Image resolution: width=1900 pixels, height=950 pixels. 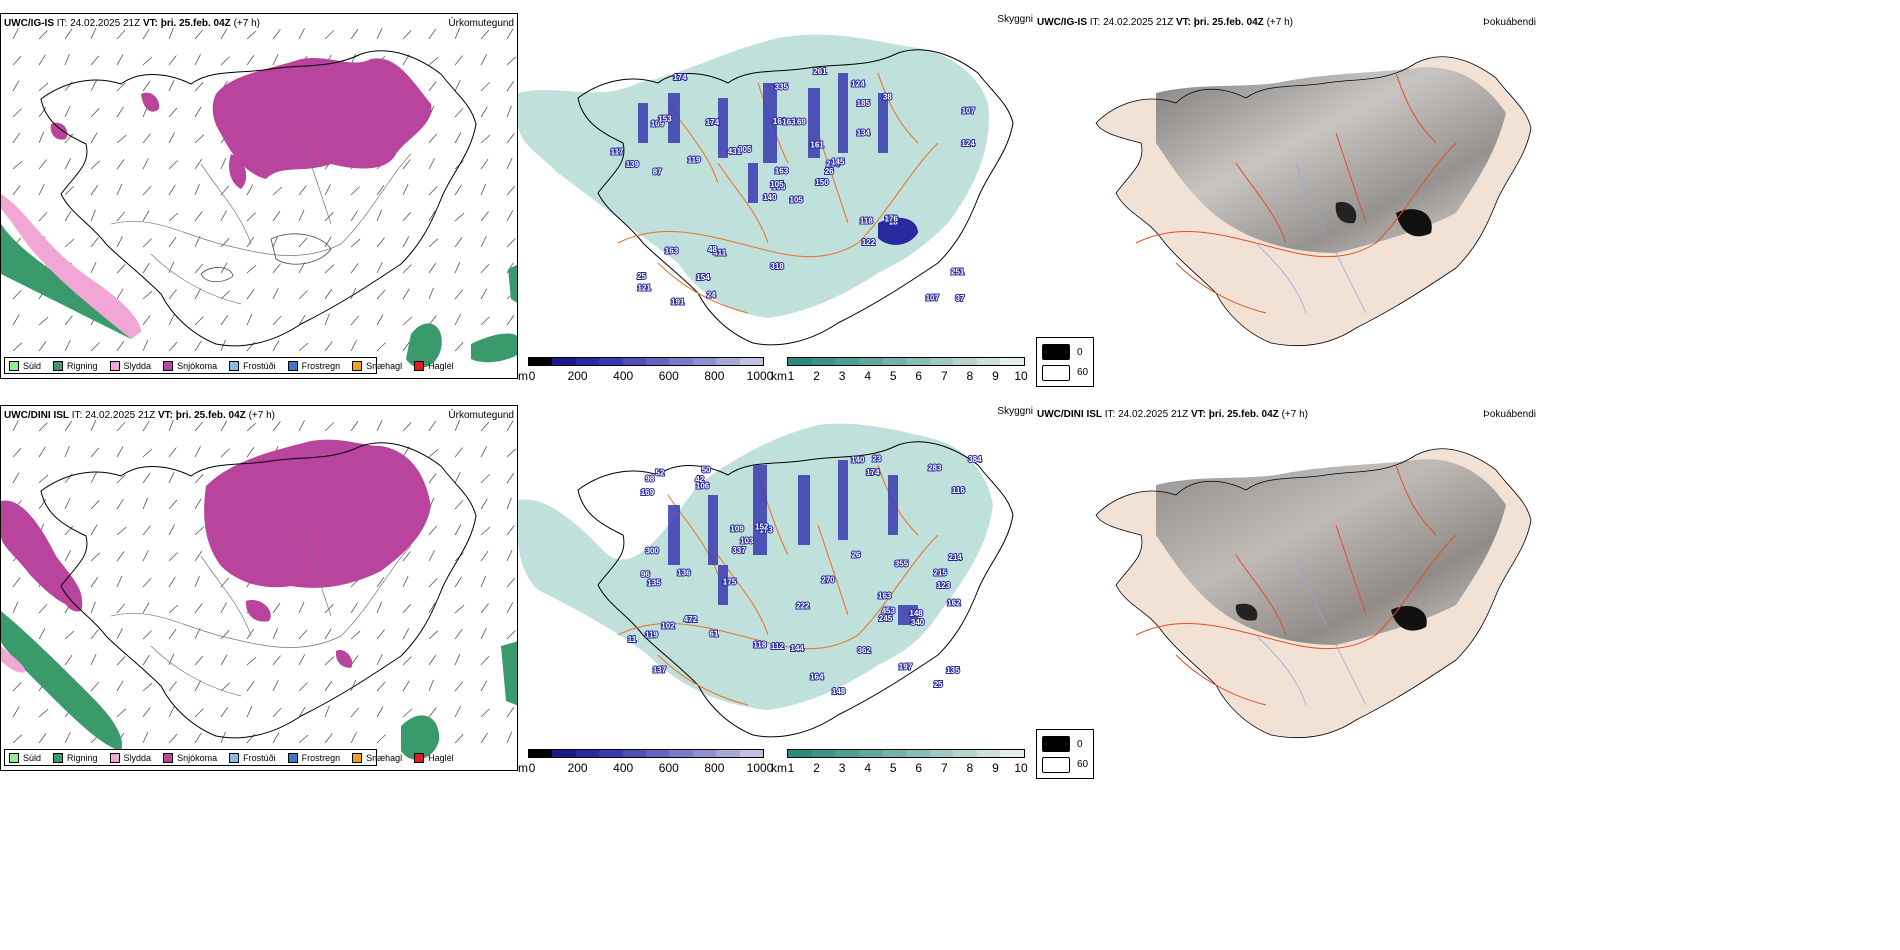 What do you see at coordinates (32, 365) in the screenshot?
I see `legend-label: Súld` at bounding box center [32, 365].